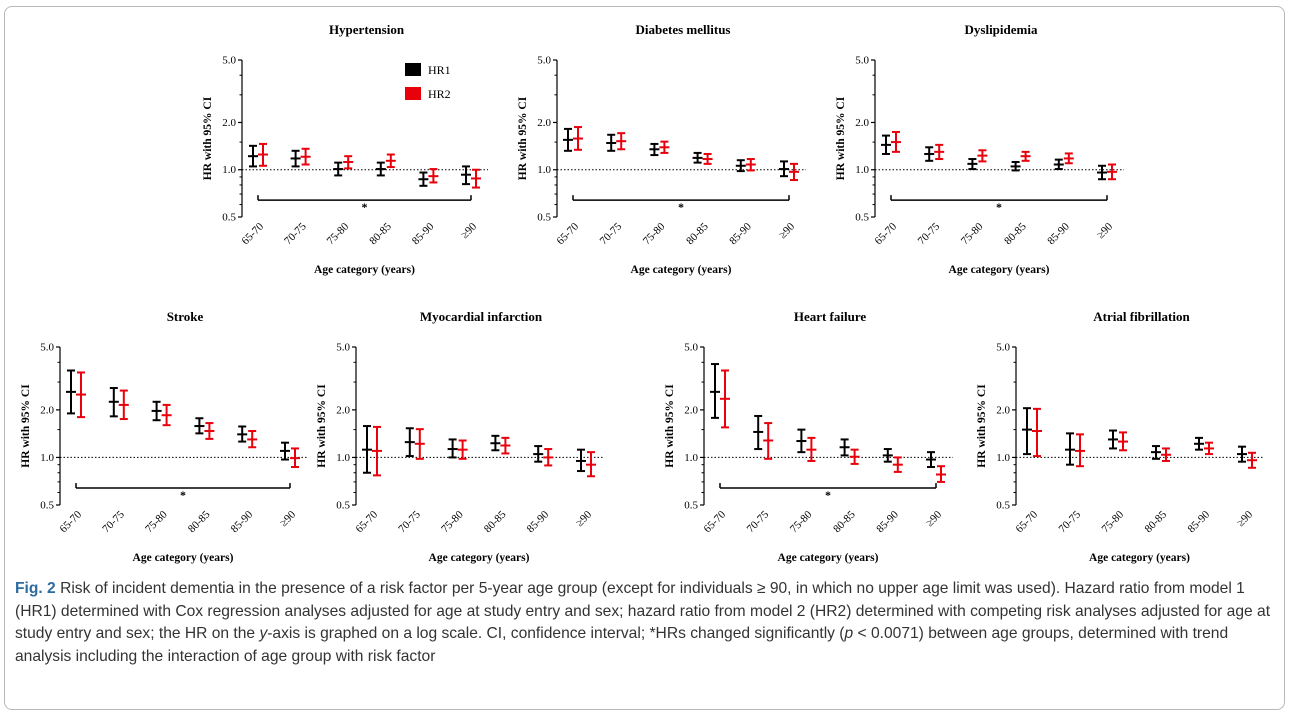 The height and width of the screenshot is (714, 1292). I want to click on panel-title: Dyslipidemia, so click(1001, 29).